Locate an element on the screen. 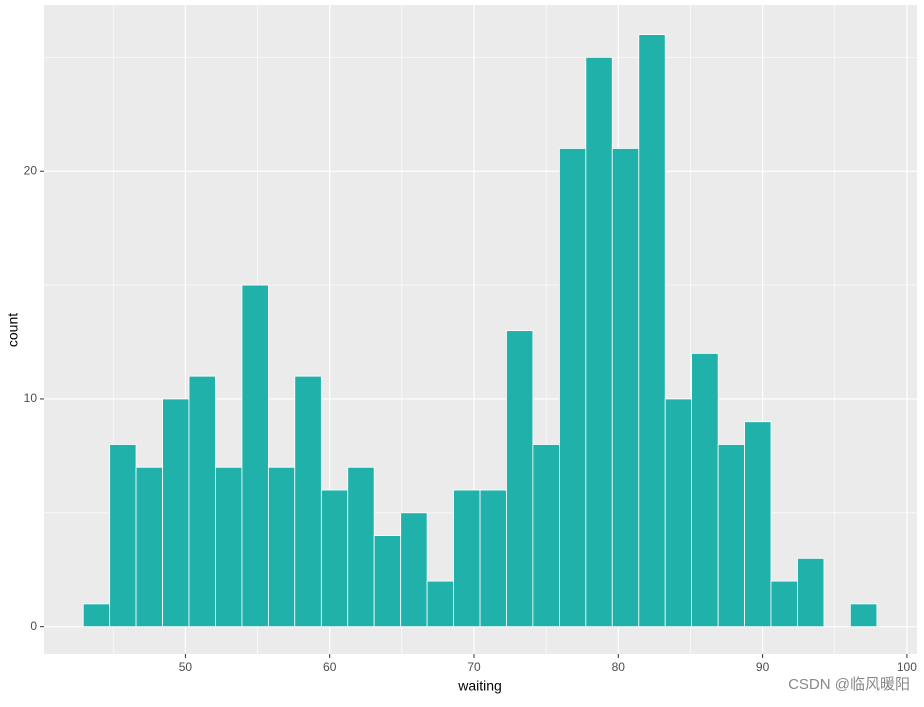  y-tick-label: 10 is located at coordinates (31, 398).